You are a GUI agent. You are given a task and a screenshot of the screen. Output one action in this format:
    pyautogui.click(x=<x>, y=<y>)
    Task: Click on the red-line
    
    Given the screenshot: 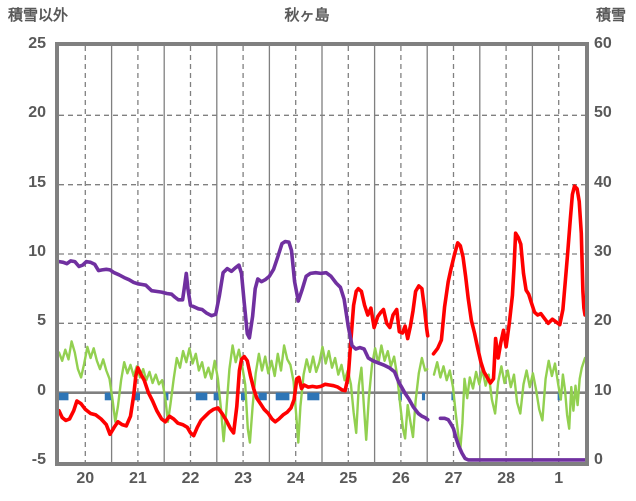 What is the action you would take?
    pyautogui.click(x=508, y=284)
    